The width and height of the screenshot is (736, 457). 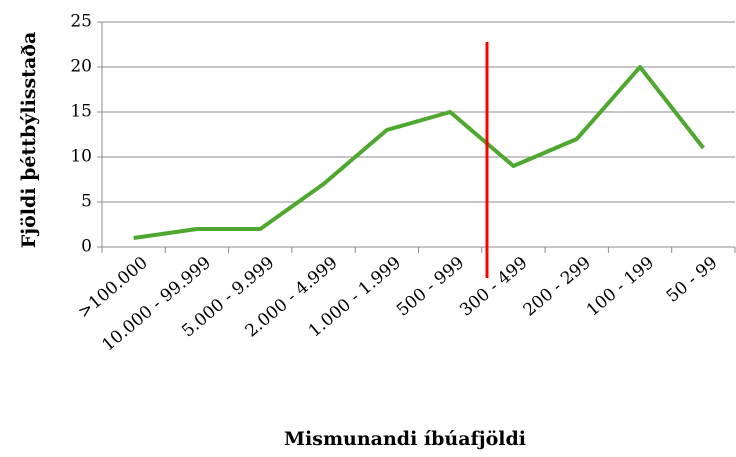 I want to click on x-tick-label: 50 - 99, so click(x=692, y=280).